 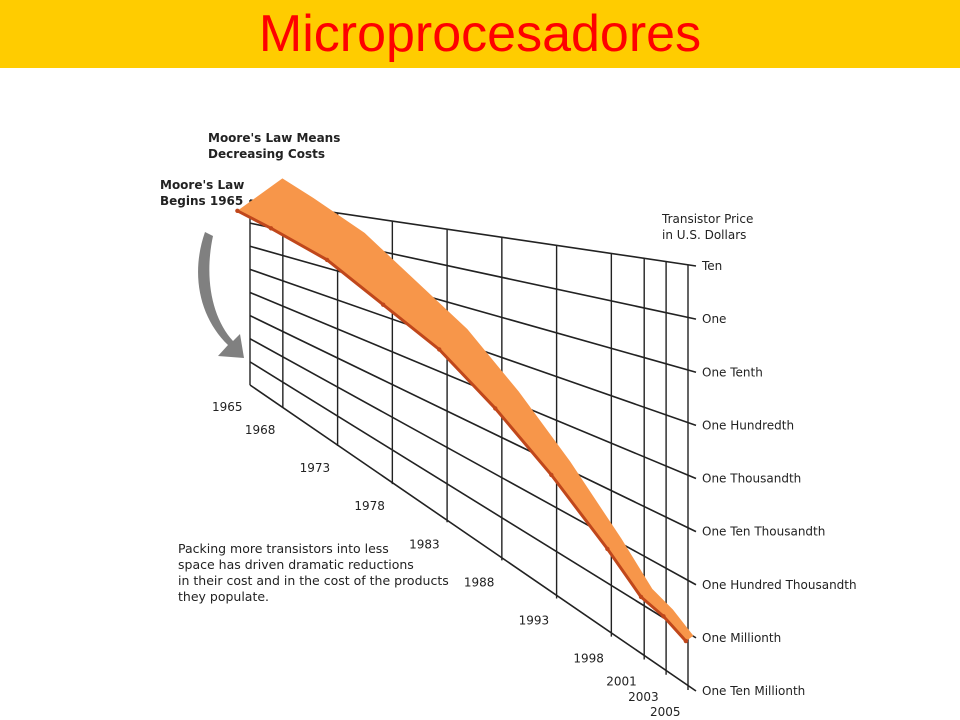 What do you see at coordinates (296, 564) in the screenshot?
I see `note-line2: space has driven dramatic reductions` at bounding box center [296, 564].